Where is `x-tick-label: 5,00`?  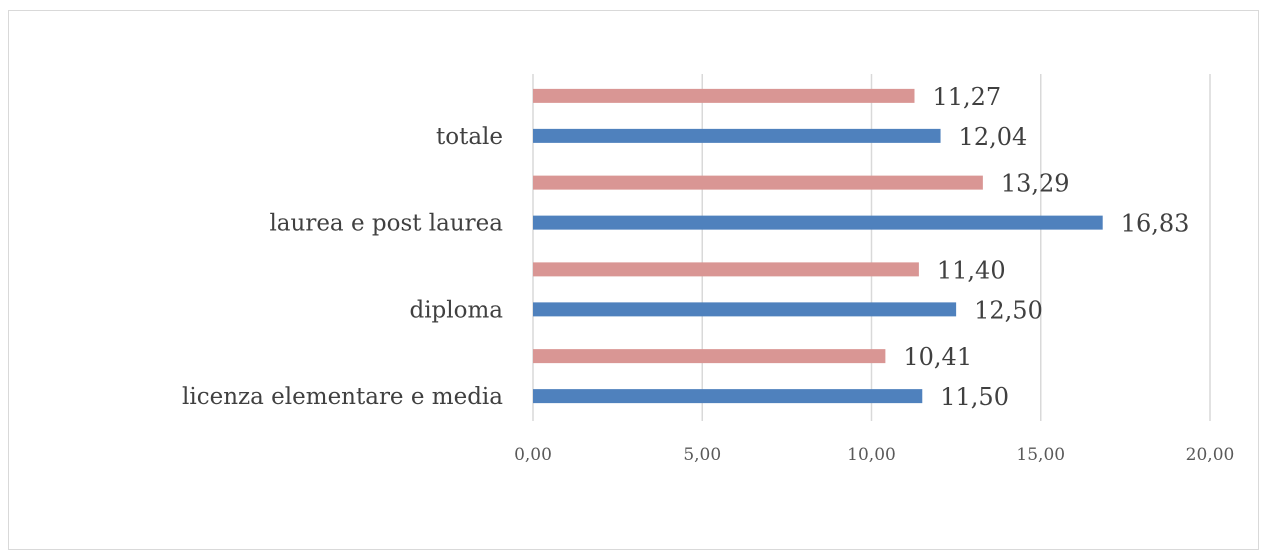 x-tick-label: 5,00 is located at coordinates (702, 455).